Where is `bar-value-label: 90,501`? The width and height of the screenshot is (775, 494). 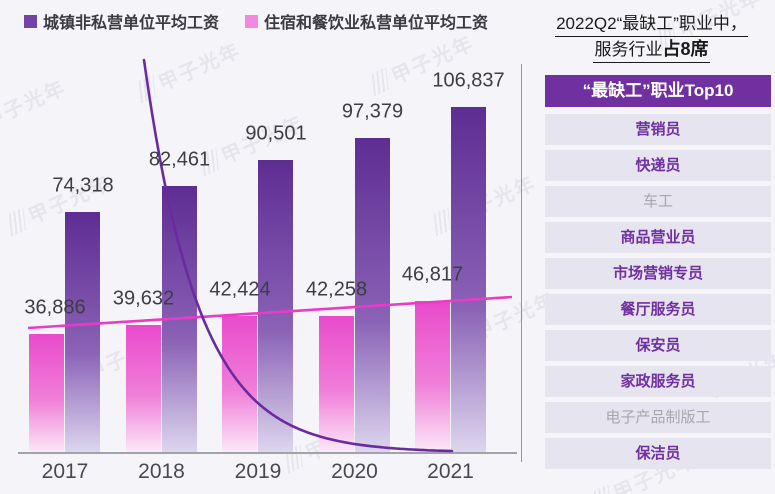
bar-value-label: 90,501 is located at coordinates (276, 133).